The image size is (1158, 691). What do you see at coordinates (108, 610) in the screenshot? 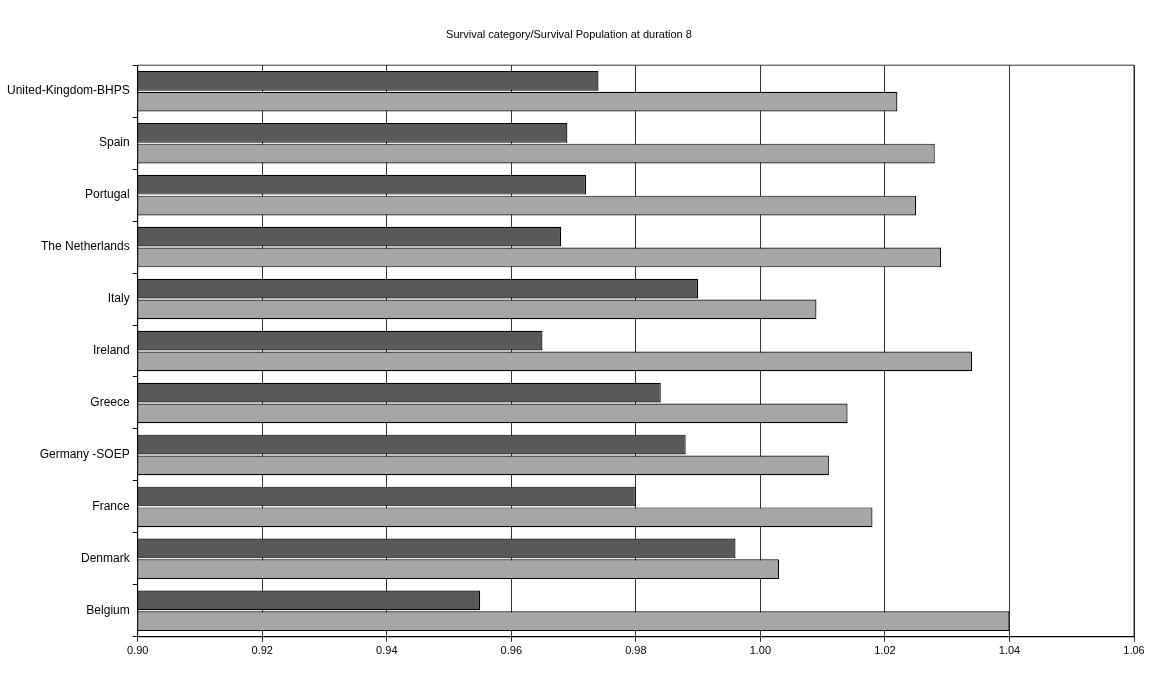
I see `y-tick-label: Belgium` at bounding box center [108, 610].